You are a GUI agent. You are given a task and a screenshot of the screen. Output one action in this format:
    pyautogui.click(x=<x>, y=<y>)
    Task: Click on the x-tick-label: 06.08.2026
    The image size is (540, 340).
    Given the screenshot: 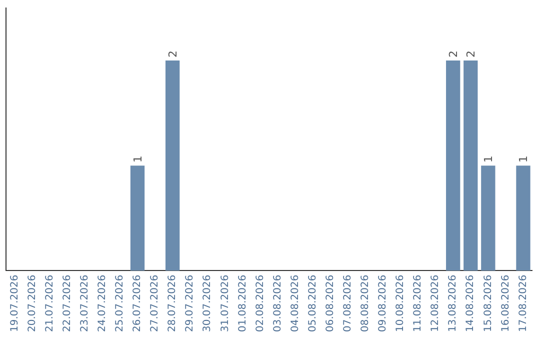 What is the action you would take?
    pyautogui.click(x=330, y=303)
    